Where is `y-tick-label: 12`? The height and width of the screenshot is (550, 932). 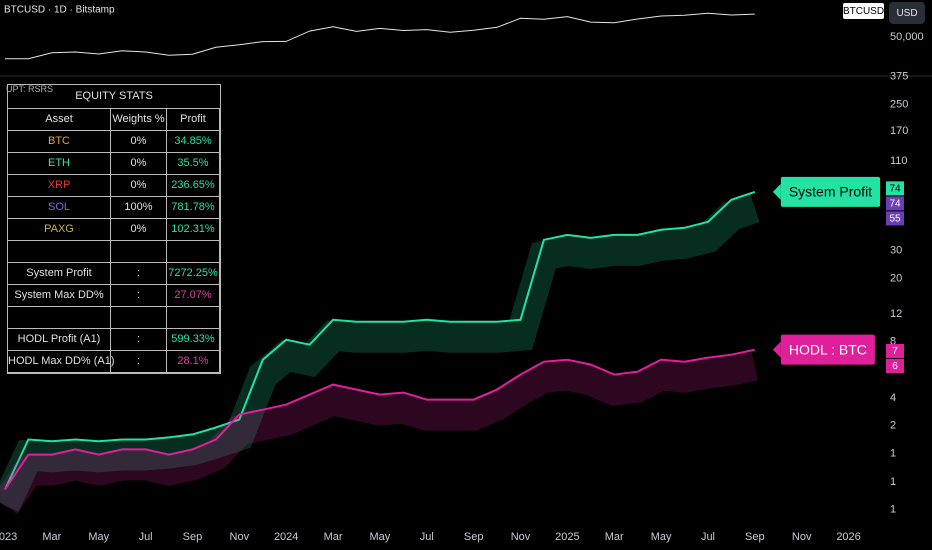
y-tick-label: 12 is located at coordinates (896, 314).